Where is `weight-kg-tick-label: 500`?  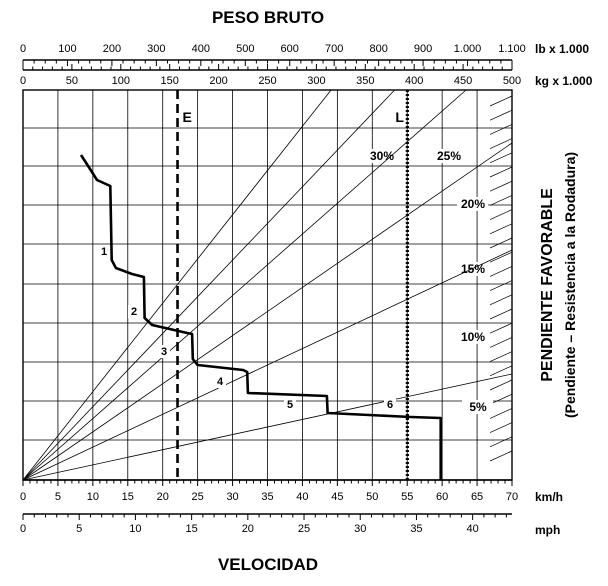
weight-kg-tick-label: 500 is located at coordinates (512, 81).